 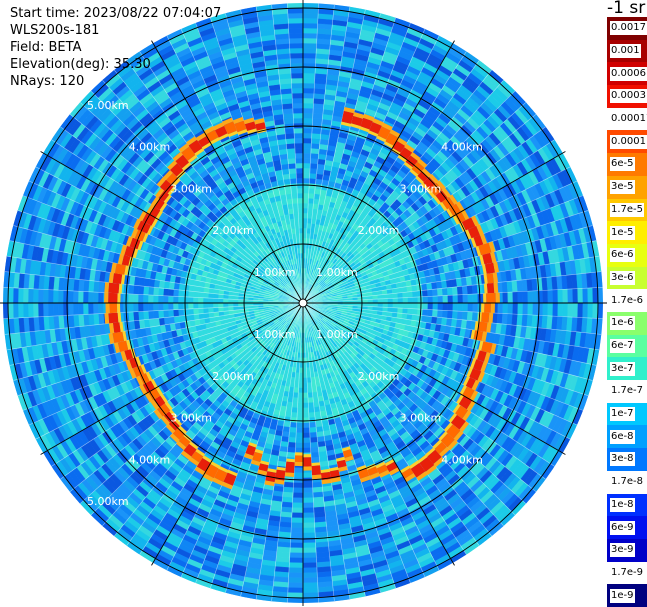 I want to click on legend-swatch: 1e-7, so click(x=627, y=414).